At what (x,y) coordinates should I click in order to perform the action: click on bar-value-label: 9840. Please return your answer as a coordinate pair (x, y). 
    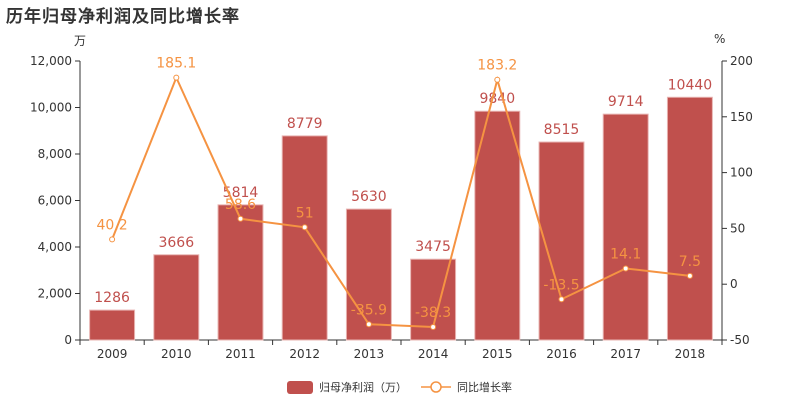
    Looking at the image, I should click on (497, 99).